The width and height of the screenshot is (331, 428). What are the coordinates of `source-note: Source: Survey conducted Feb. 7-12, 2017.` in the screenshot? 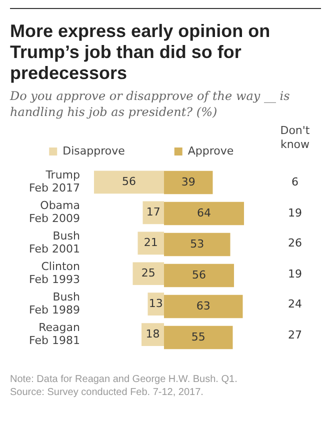 It's located at (107, 392).